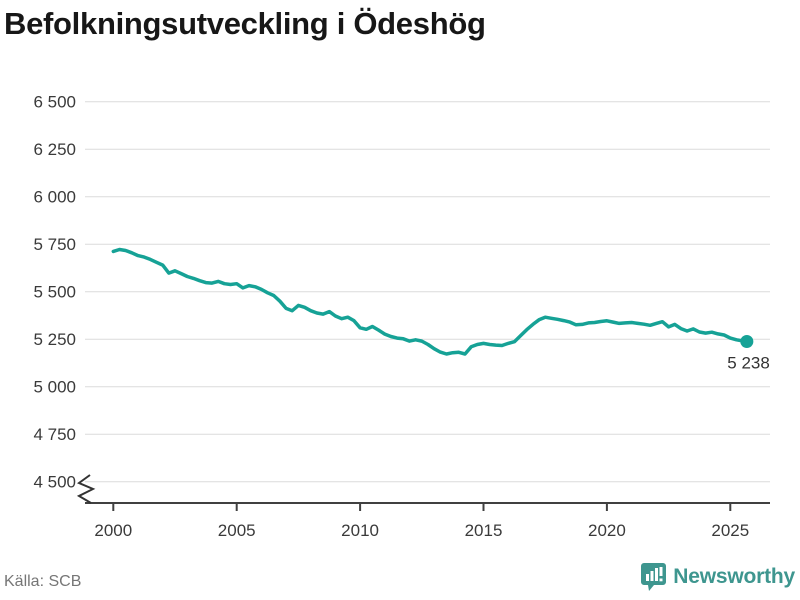 This screenshot has width=800, height=600. What do you see at coordinates (54, 339) in the screenshot?
I see `y-axis-label: 5 250` at bounding box center [54, 339].